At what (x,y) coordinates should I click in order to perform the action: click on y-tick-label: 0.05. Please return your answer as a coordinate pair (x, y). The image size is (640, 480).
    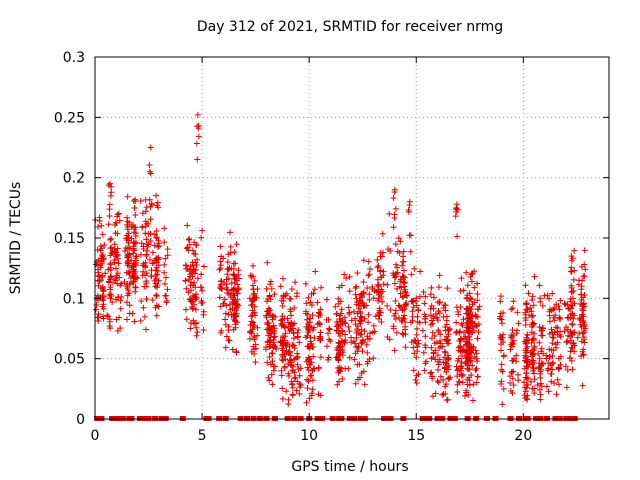
    Looking at the image, I should click on (69, 360).